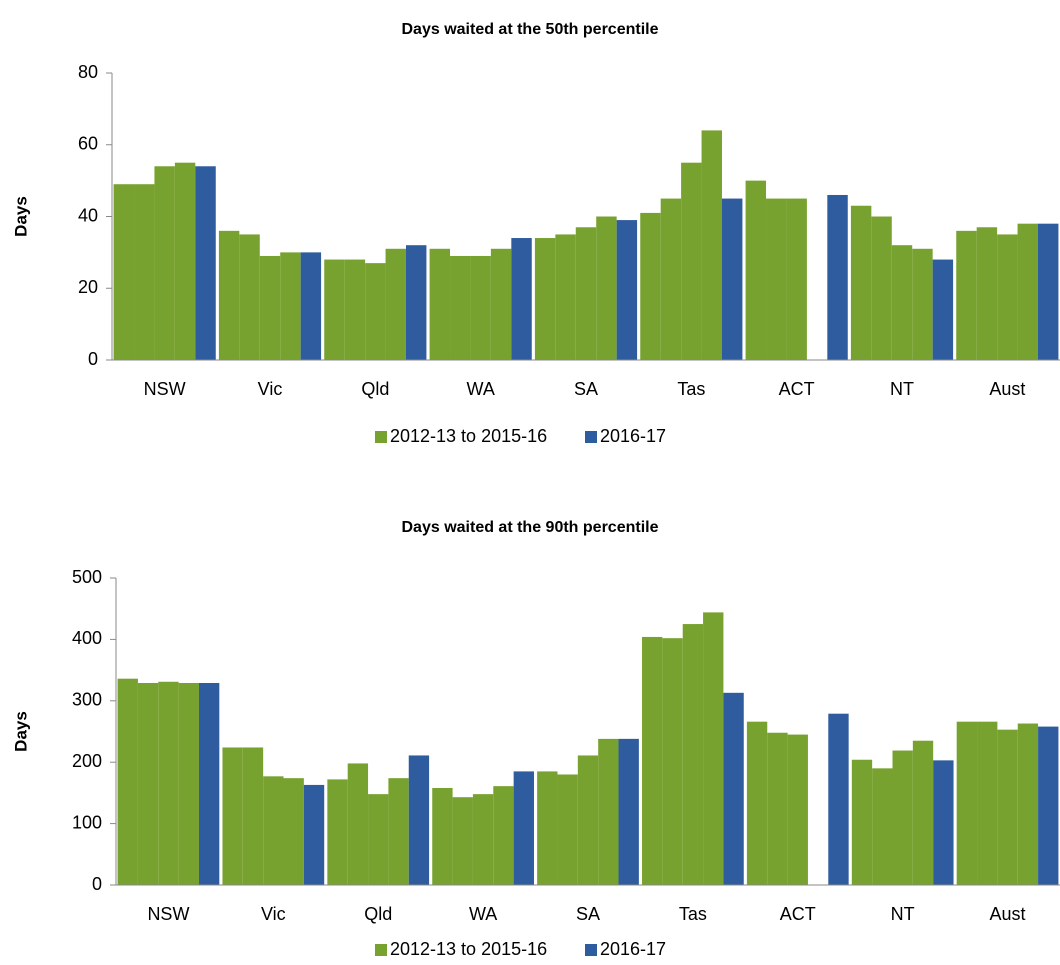 This screenshot has height=965, width=1060. What do you see at coordinates (530, 29) in the screenshot?
I see `chart-title: Days waited at the 50th percentile` at bounding box center [530, 29].